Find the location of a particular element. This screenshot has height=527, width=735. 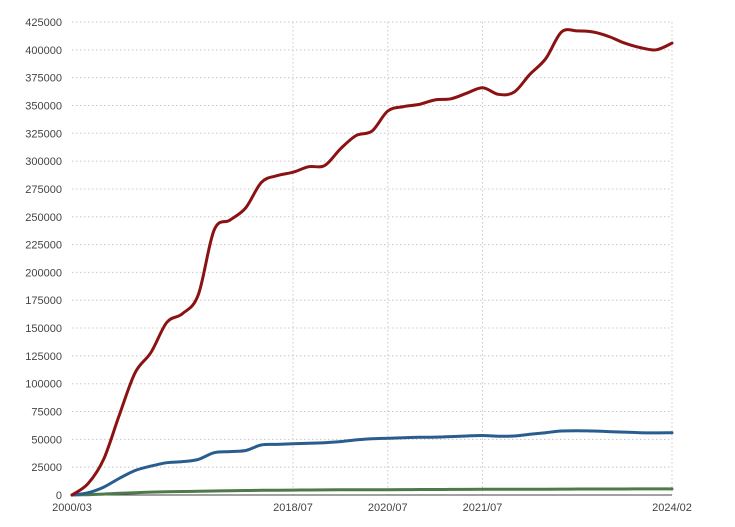

x-axis: 2000/03 2018/07 2020/07 2021/07 2024/02 is located at coordinates (372, 504).